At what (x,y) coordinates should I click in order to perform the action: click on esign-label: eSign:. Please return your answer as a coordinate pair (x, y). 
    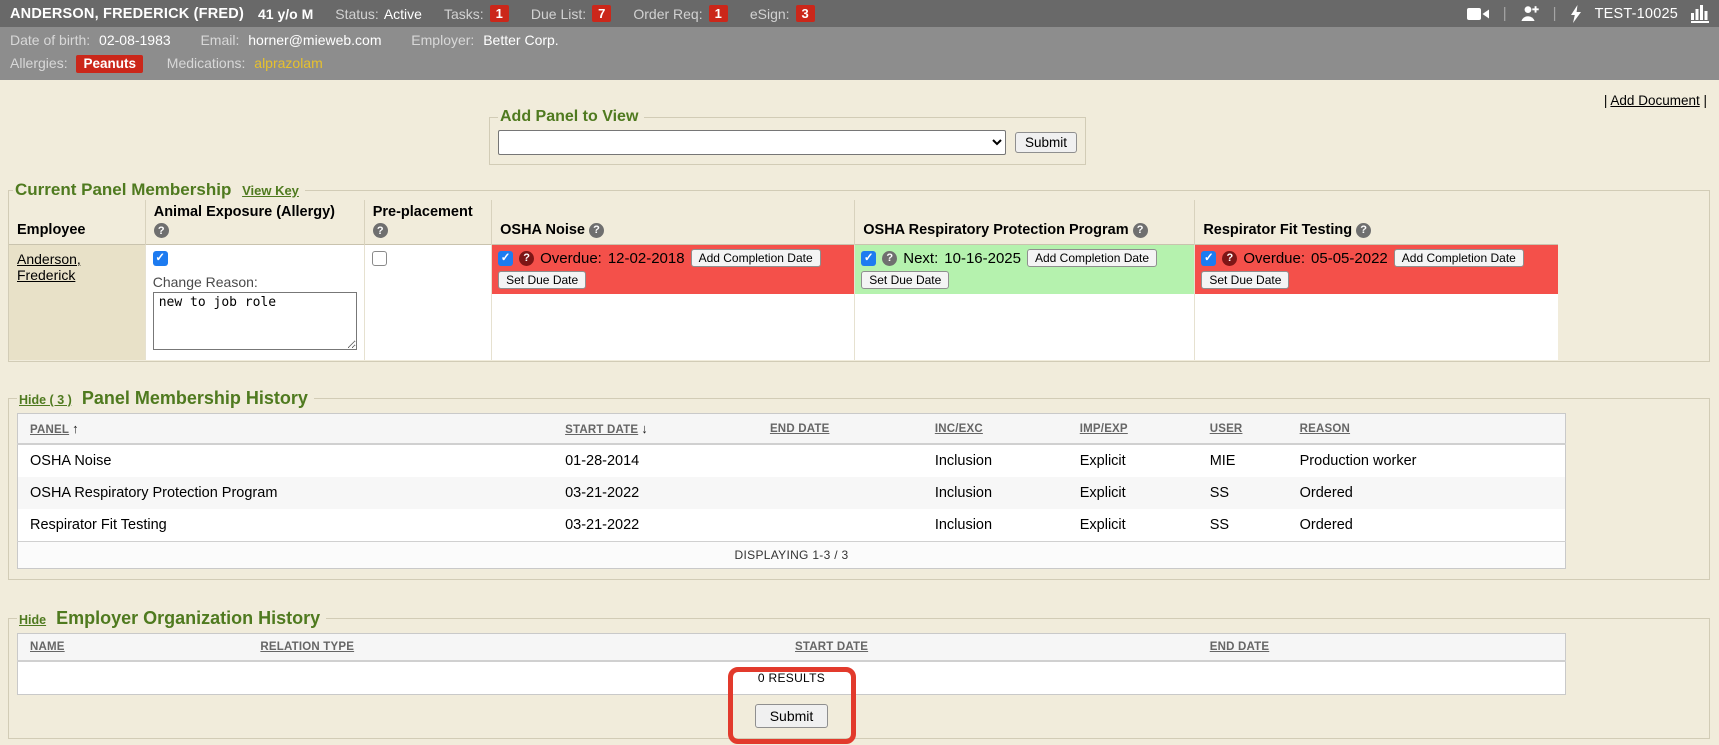
    Looking at the image, I should click on (769, 13).